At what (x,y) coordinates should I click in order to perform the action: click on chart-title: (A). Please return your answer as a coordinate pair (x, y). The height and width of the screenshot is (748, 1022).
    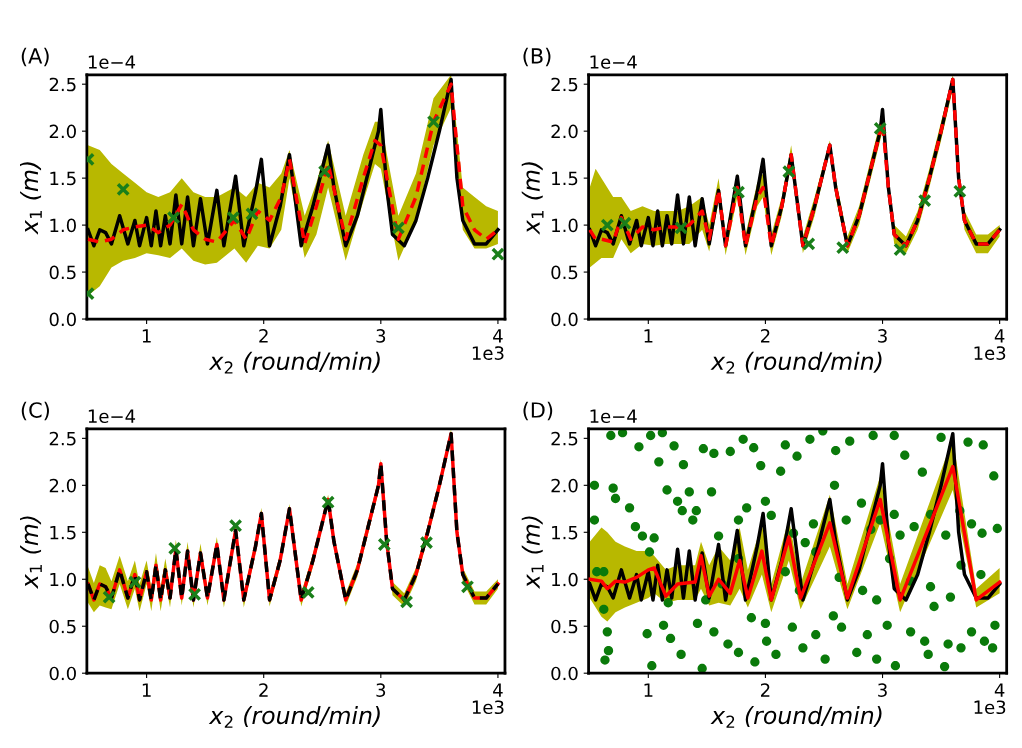
    Looking at the image, I should click on (35, 57).